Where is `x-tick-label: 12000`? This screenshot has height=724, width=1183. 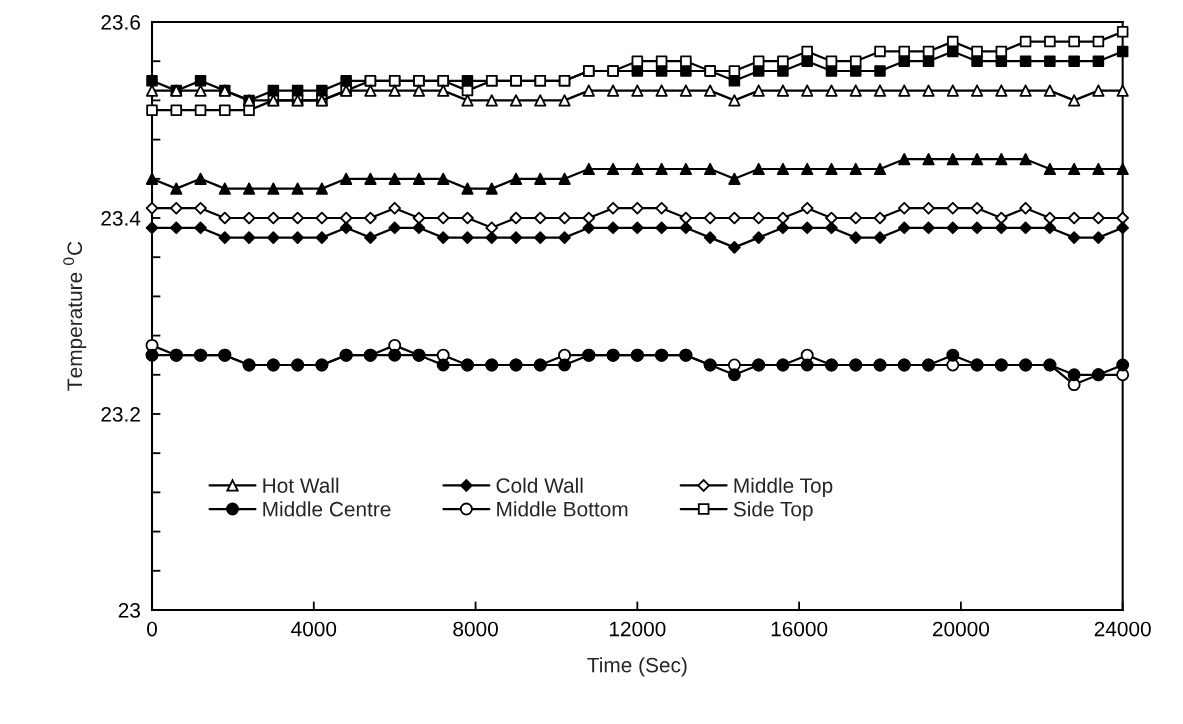 x-tick-label: 12000 is located at coordinates (637, 629).